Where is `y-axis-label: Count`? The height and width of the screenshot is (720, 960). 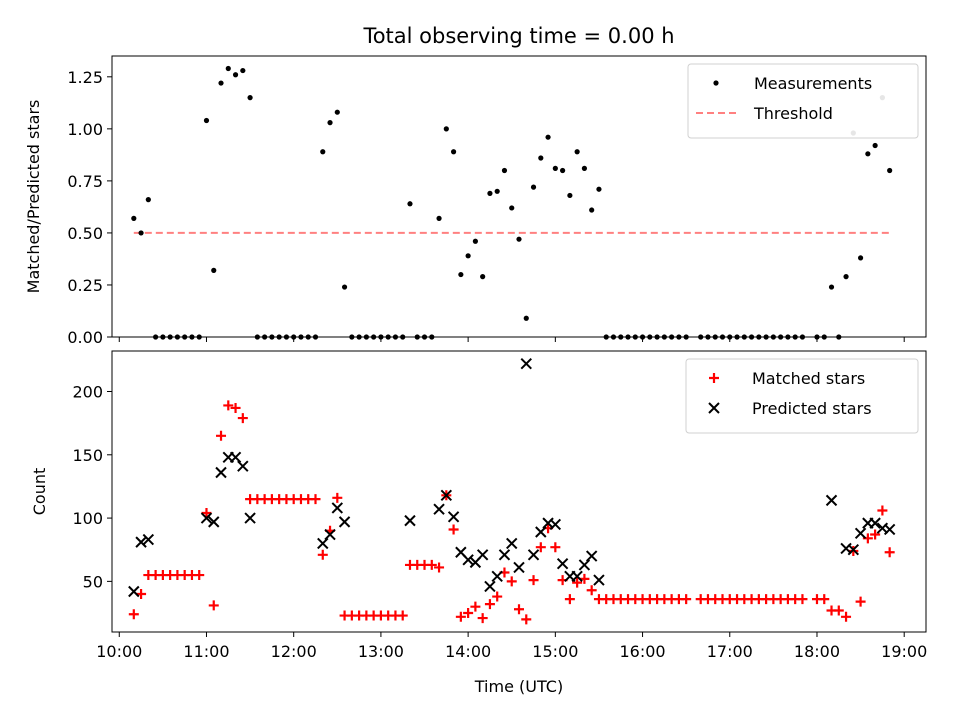
y-axis-label: Count is located at coordinates (39, 492).